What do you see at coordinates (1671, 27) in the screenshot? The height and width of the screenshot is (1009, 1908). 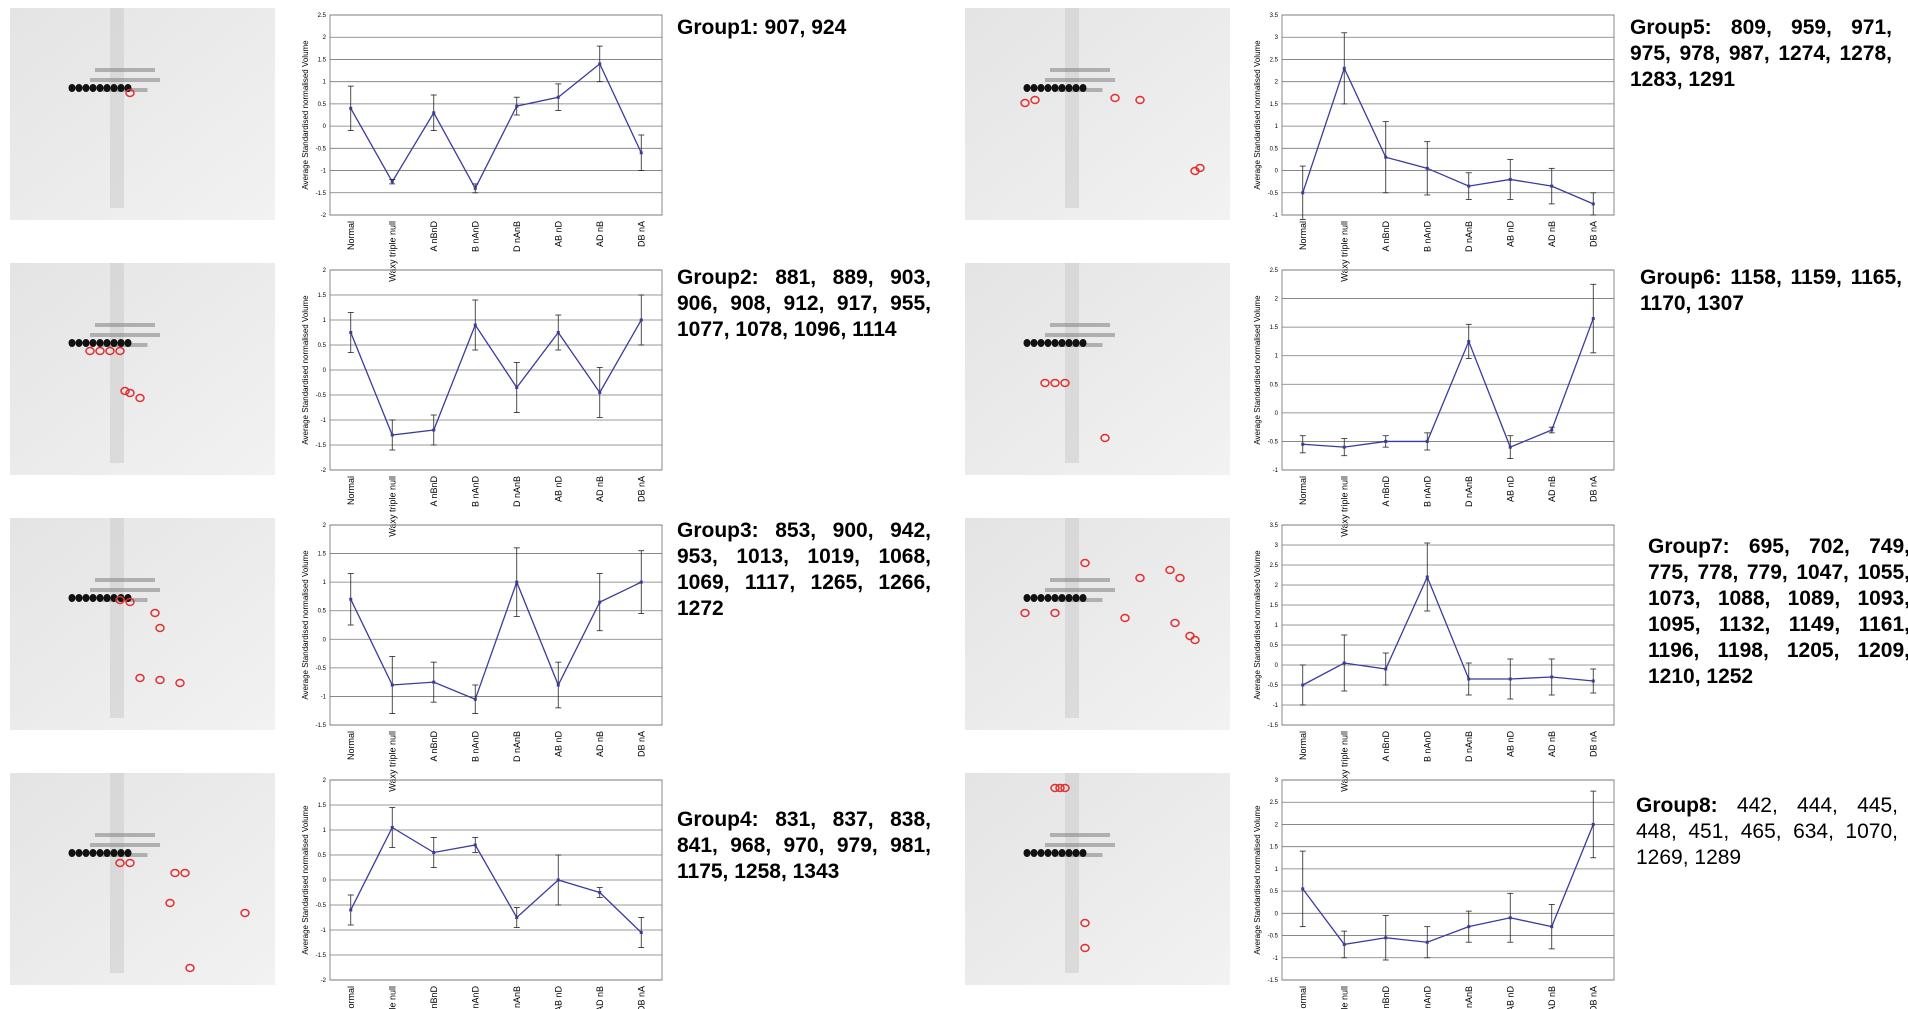 I see `group-title: Group5:` at bounding box center [1671, 27].